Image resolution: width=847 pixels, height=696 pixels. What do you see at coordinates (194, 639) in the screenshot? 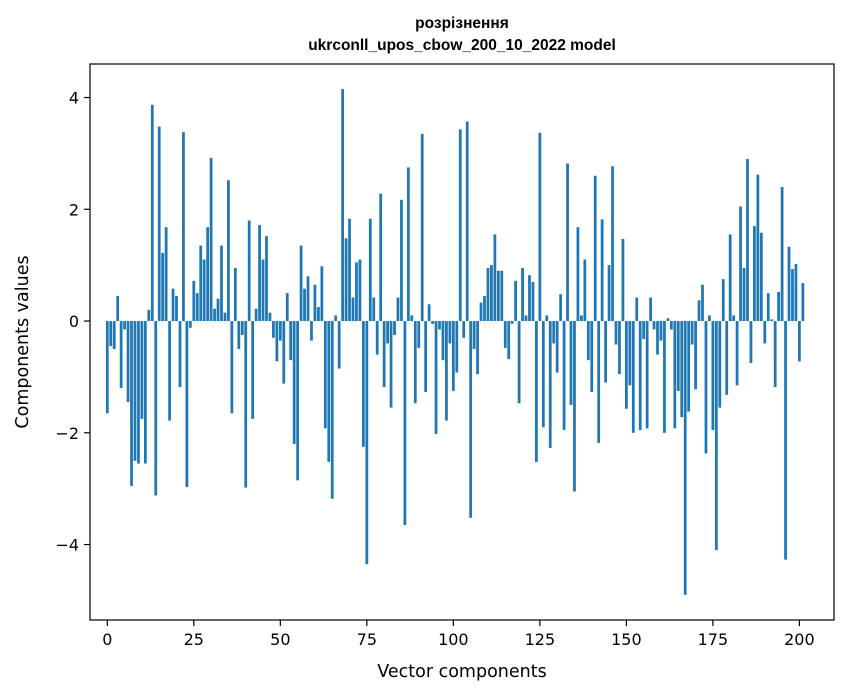
I see `x-tick-label: 25` at bounding box center [194, 639].